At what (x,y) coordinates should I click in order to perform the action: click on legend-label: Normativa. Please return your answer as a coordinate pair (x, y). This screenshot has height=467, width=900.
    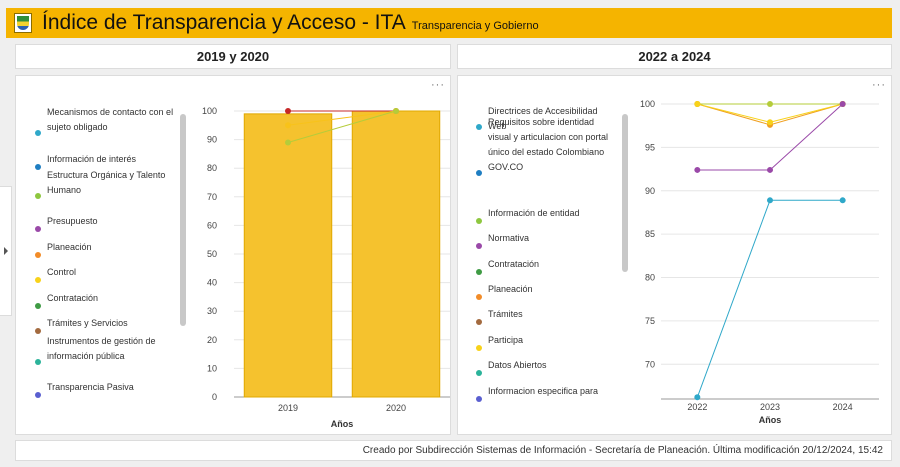
    Looking at the image, I should click on (509, 237).